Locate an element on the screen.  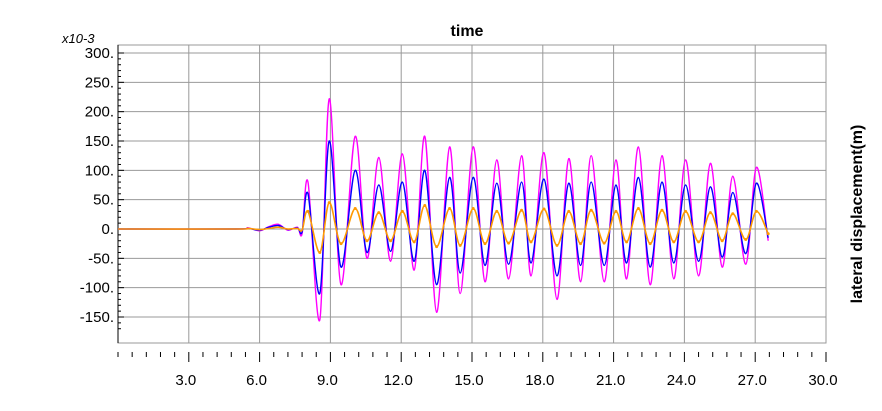
y-axis-label: lateral displacement(m) is located at coordinates (857, 214).